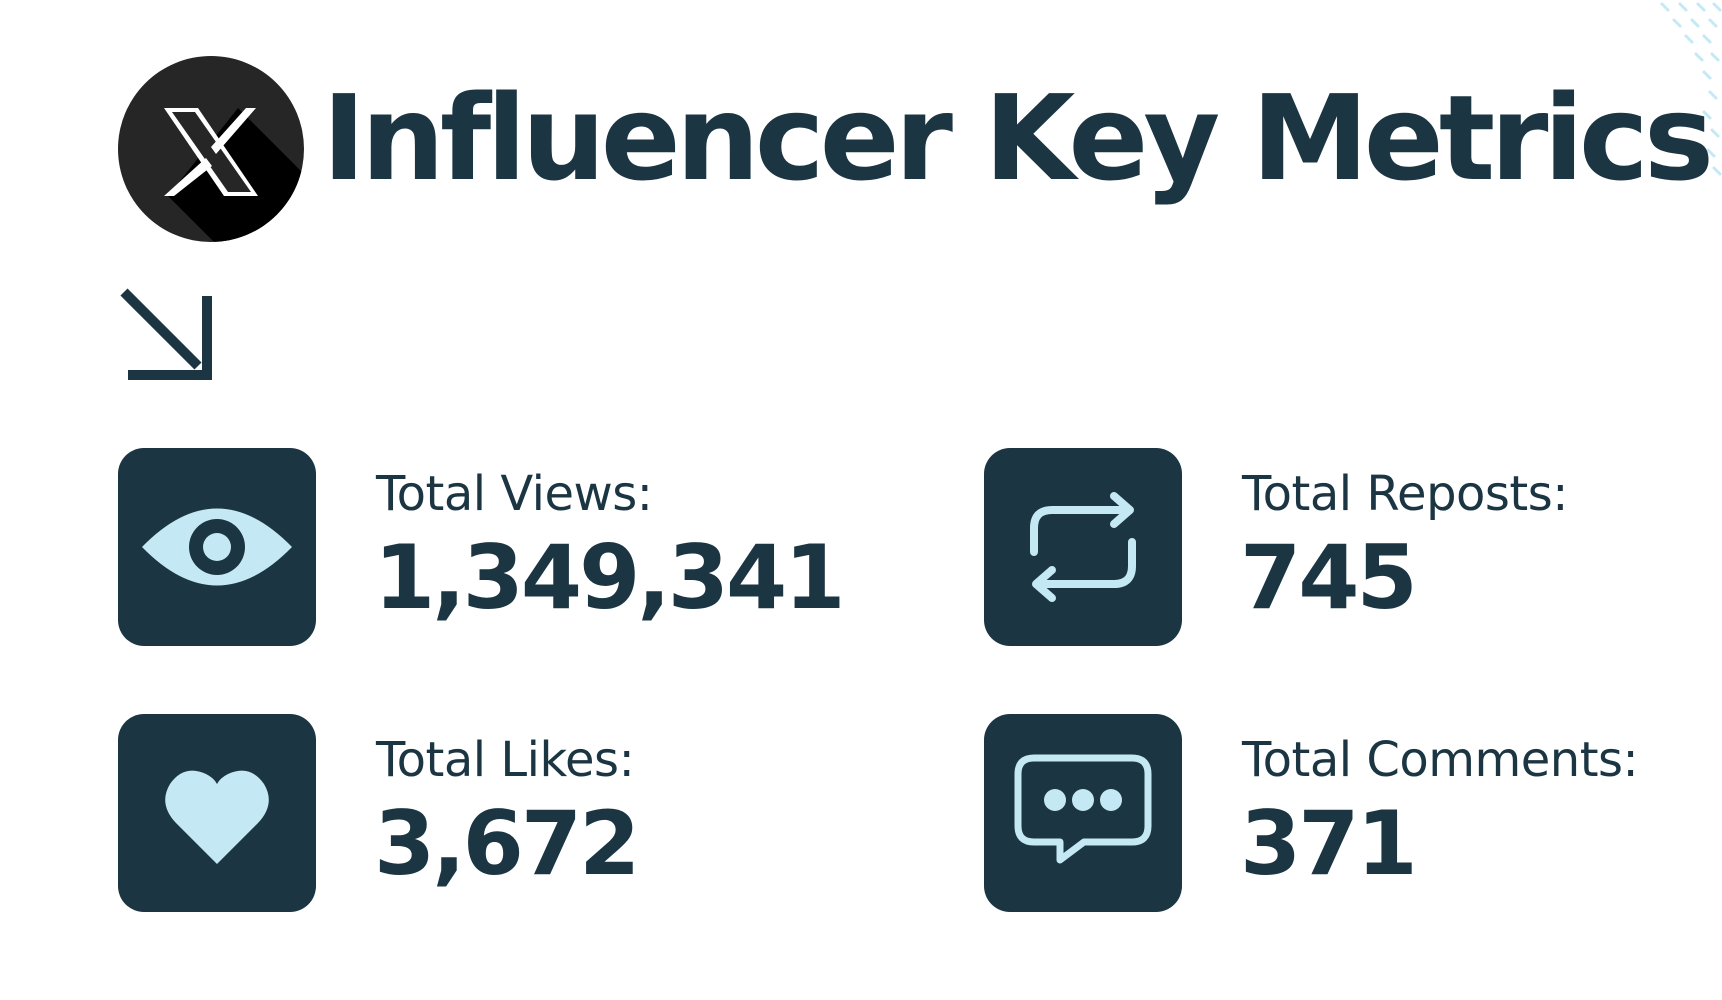 Image resolution: width=1722 pixels, height=1000 pixels. Describe the element at coordinates (217, 817) in the screenshot. I see `heart-icon` at that location.